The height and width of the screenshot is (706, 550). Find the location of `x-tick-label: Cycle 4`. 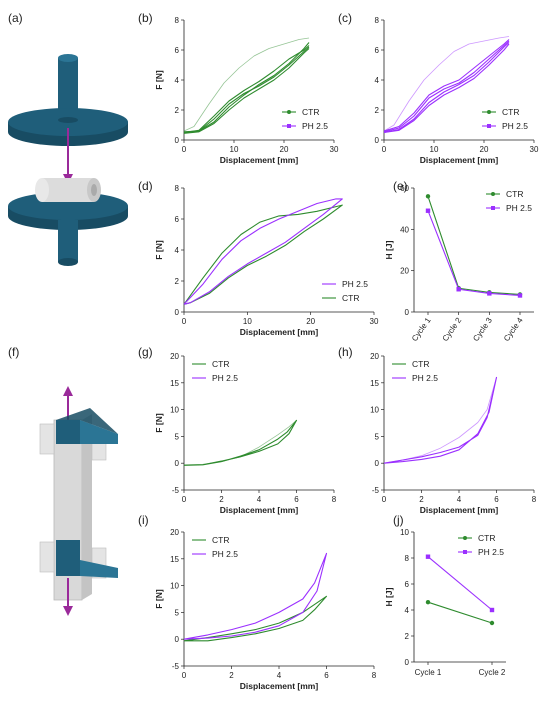

x-tick-label: Cycle 4 is located at coordinates (513, 329).